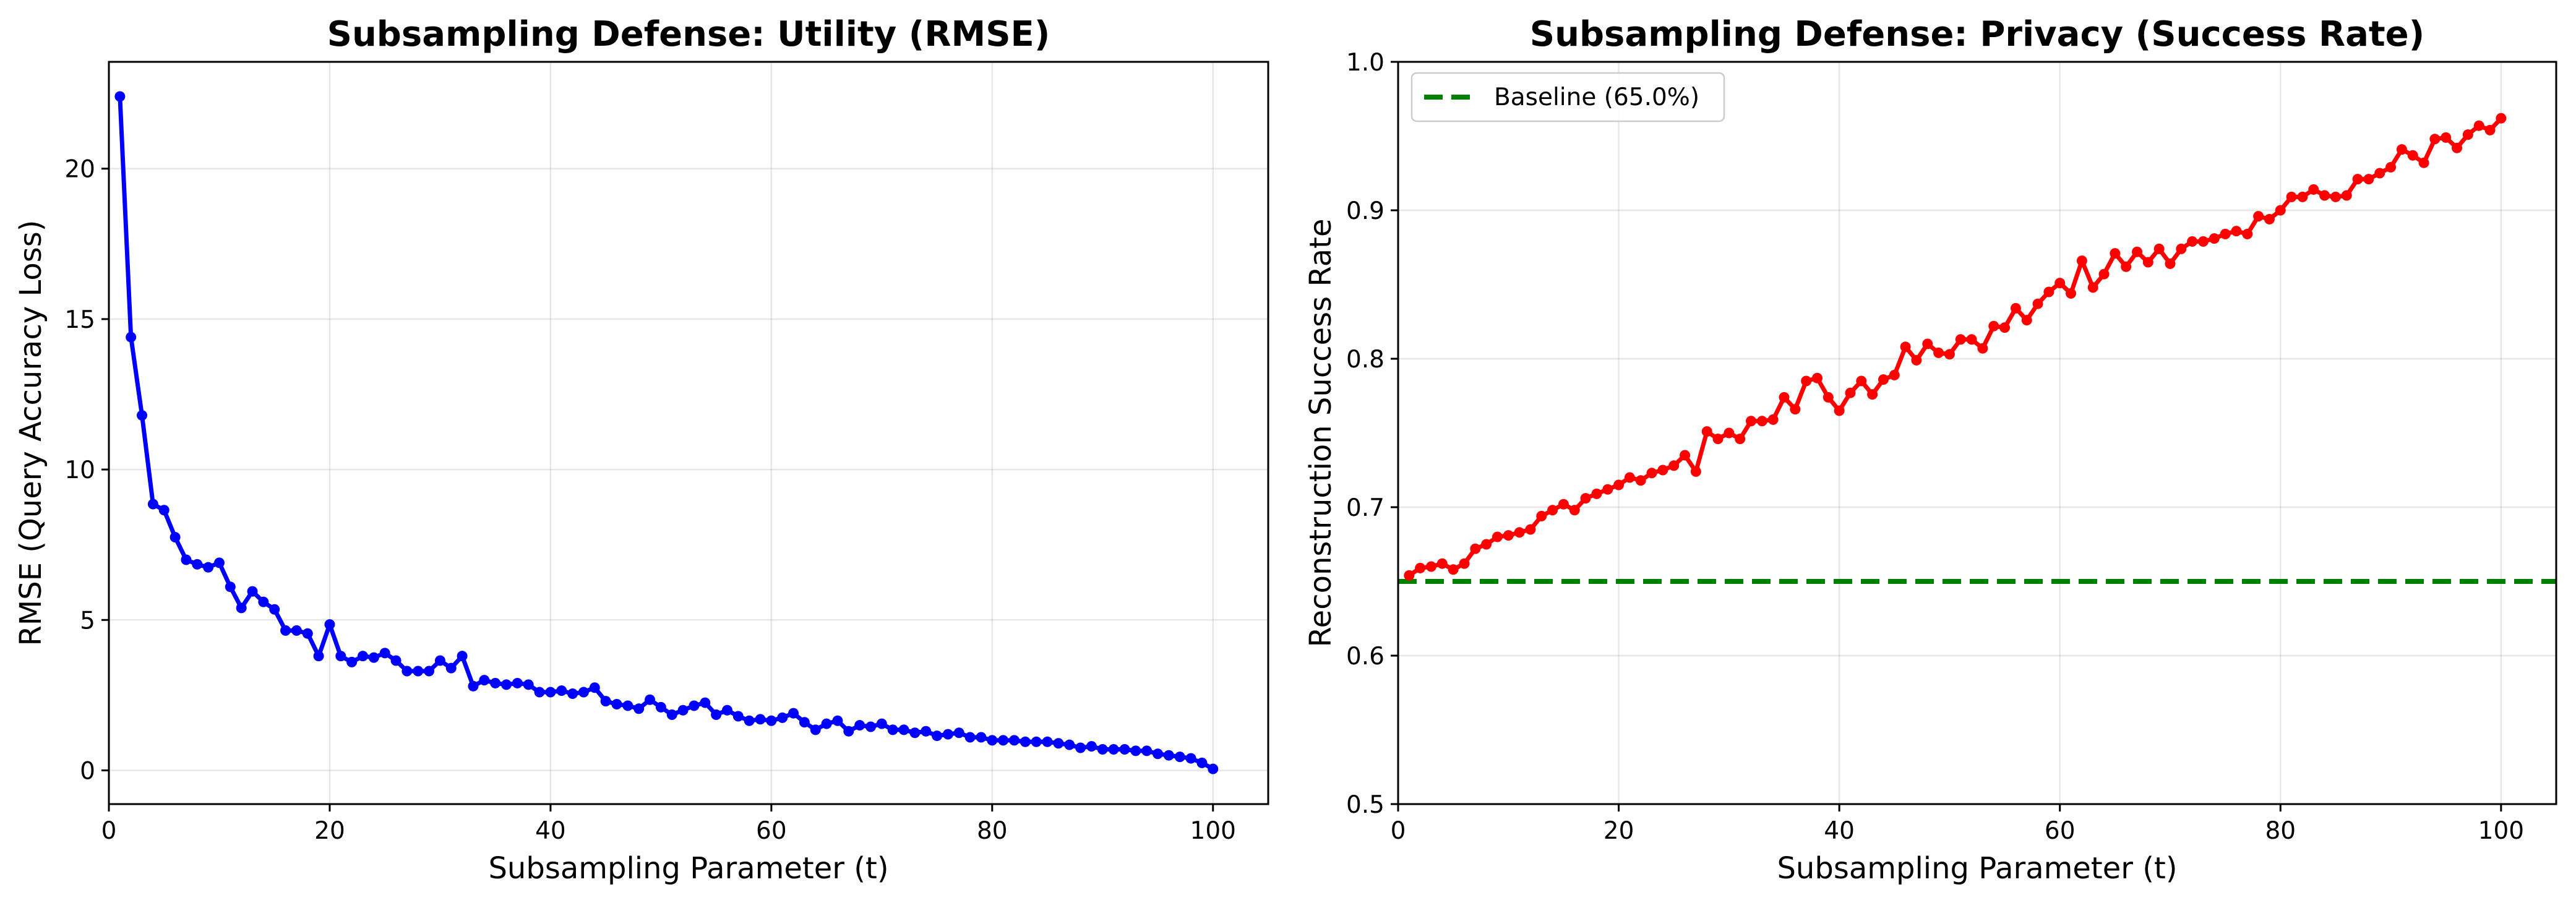 The height and width of the screenshot is (908, 2576). I want to click on rmse-y-tick-label: 10, so click(79, 470).